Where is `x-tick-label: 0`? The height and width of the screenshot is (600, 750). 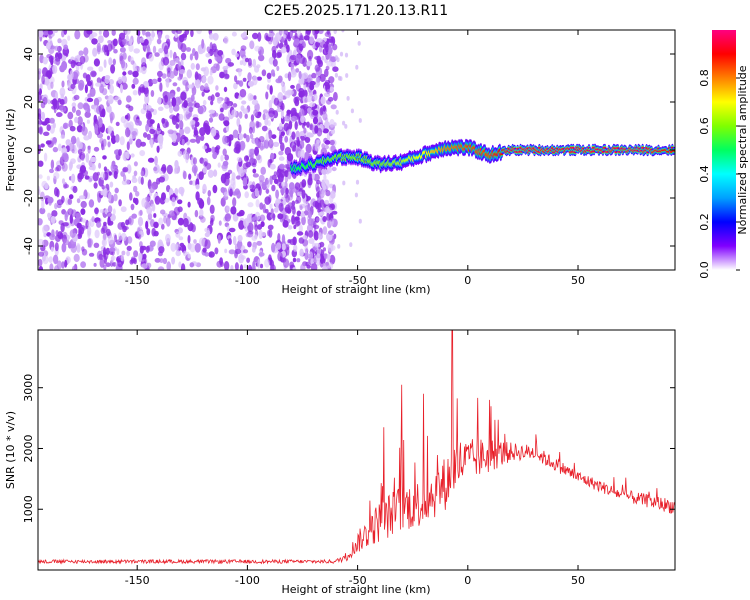
x-tick-label: 0 is located at coordinates (467, 580).